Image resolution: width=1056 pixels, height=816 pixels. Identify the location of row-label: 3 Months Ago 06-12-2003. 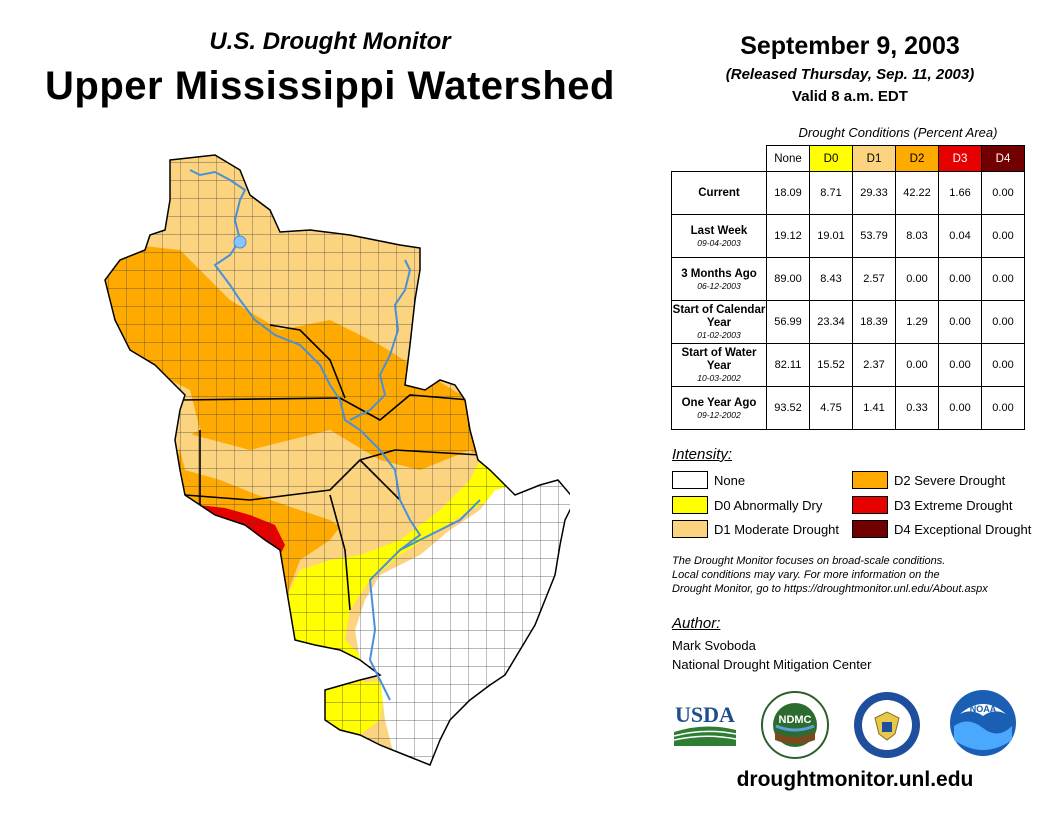
(719, 279).